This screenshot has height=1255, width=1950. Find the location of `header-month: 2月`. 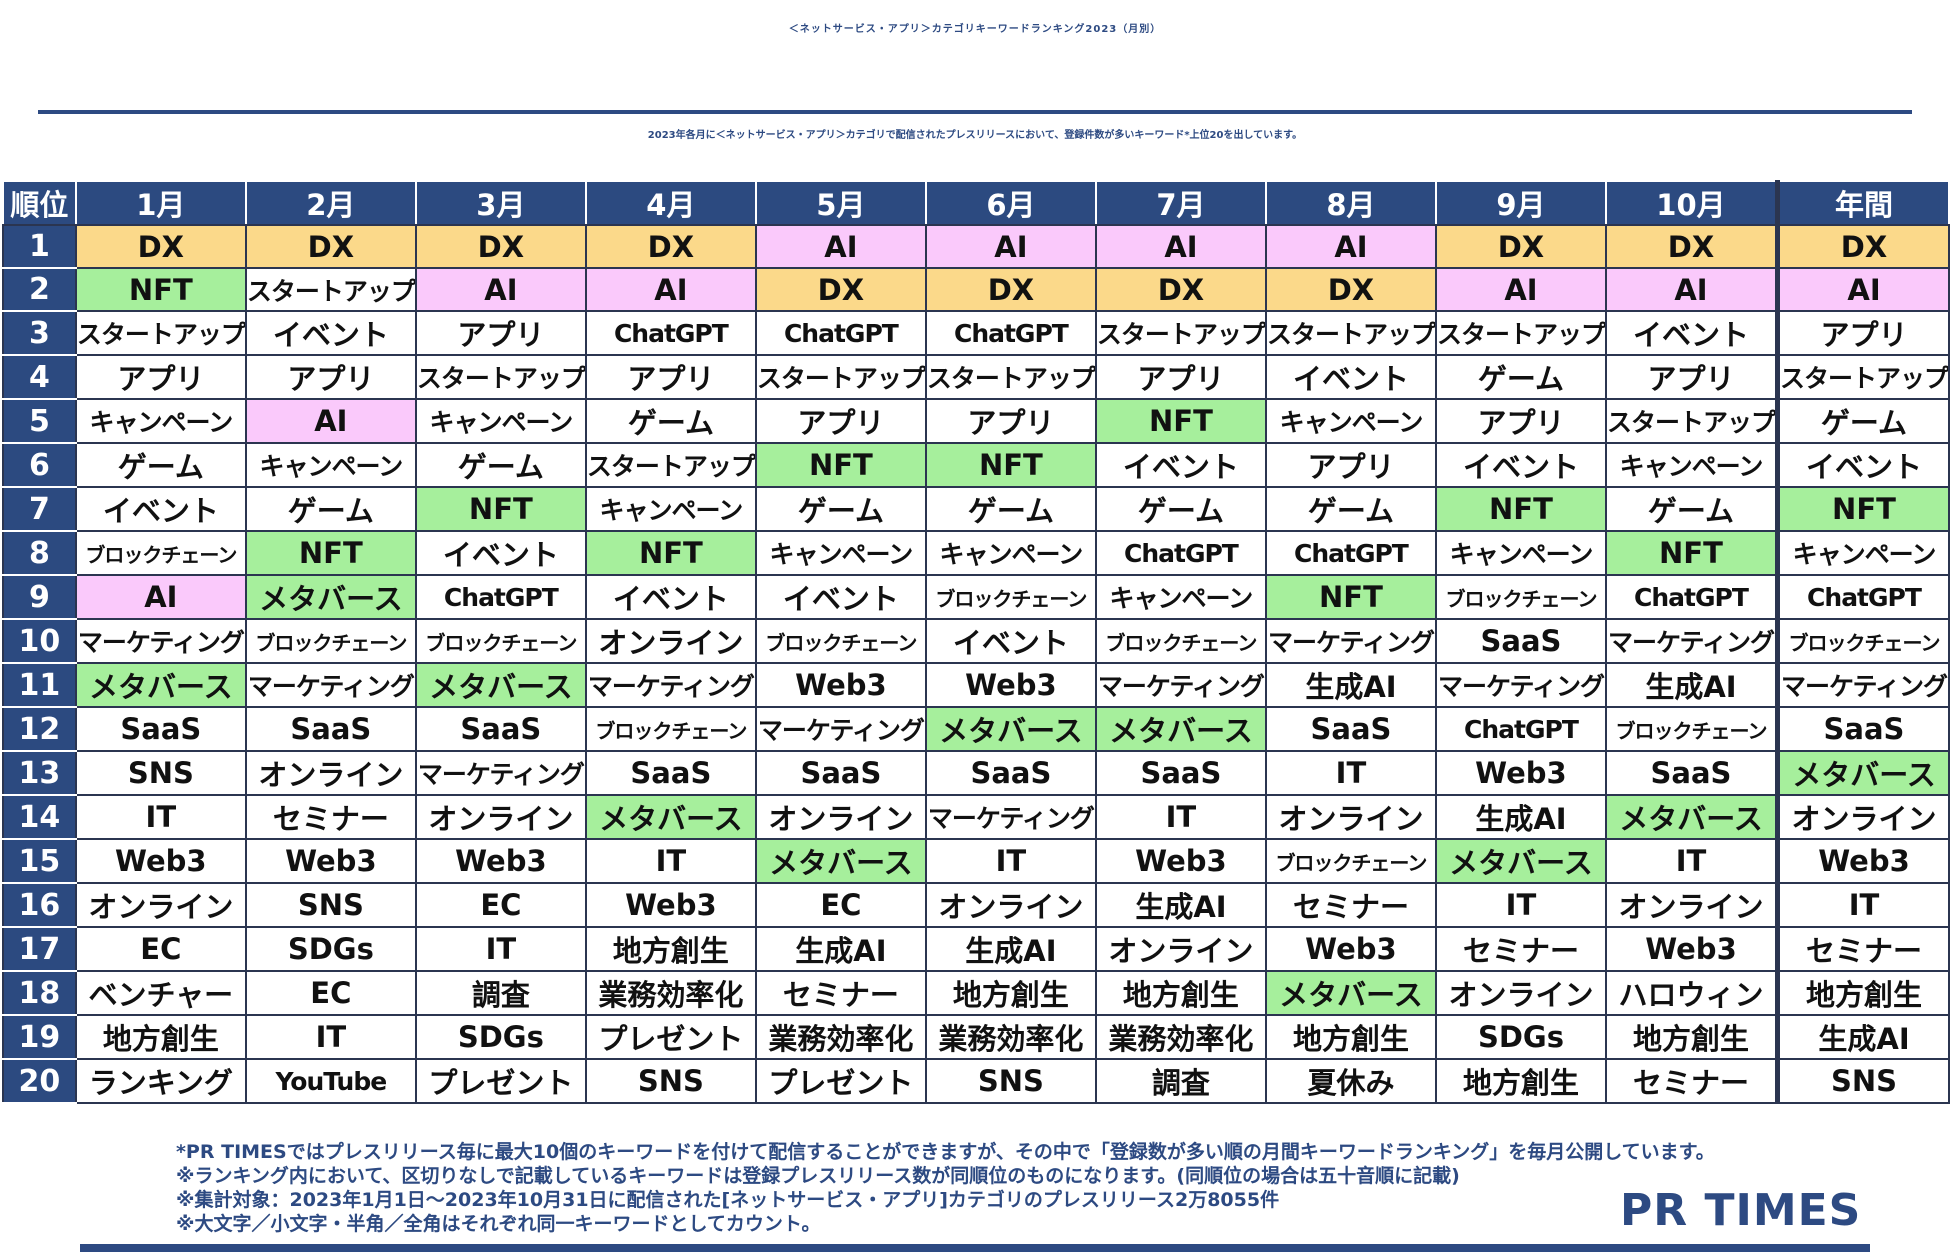

header-month: 2月 is located at coordinates (330, 203).